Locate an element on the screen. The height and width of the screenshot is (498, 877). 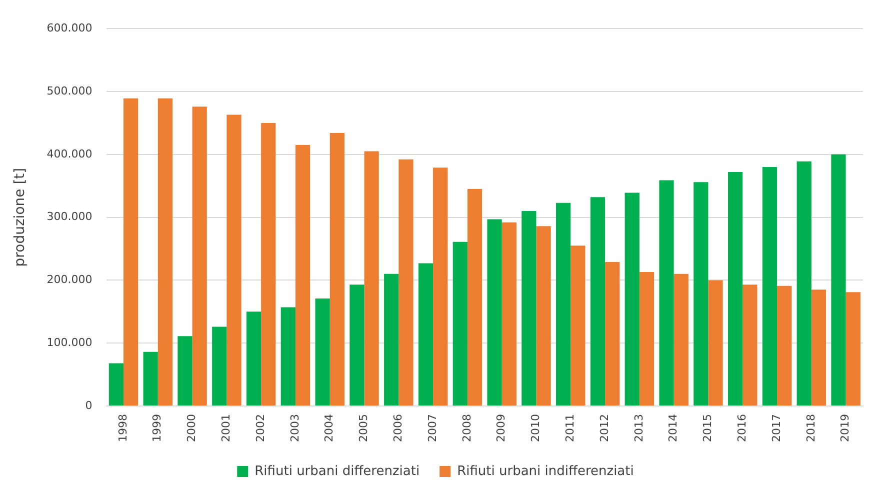
y-tick-label: 400.000 is located at coordinates (69, 153).